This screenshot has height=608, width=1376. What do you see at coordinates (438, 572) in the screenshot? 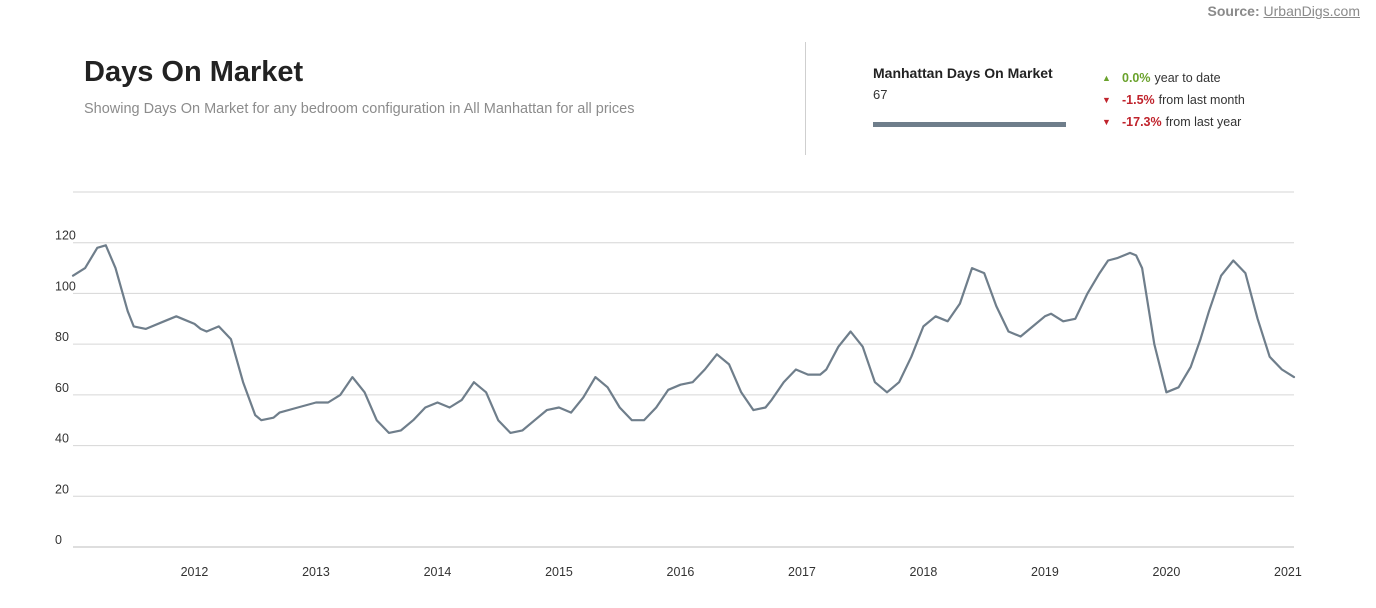
I see `x-tick-label: 2014` at bounding box center [438, 572].